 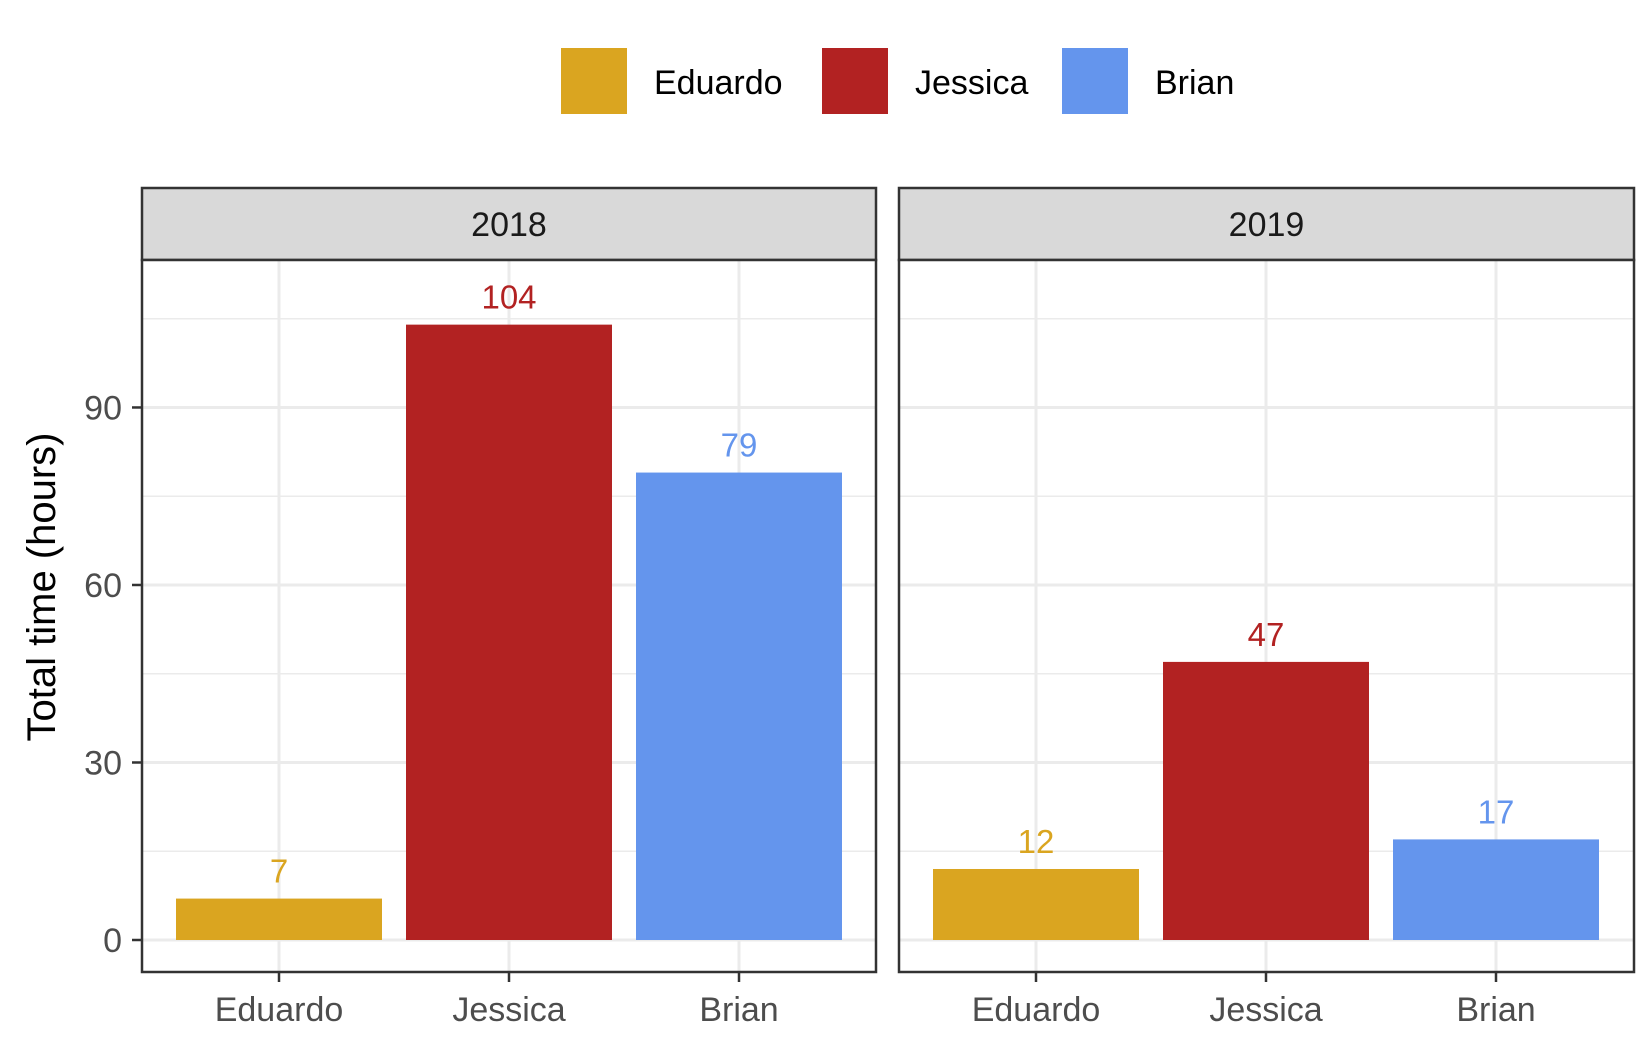 What do you see at coordinates (1266, 634) in the screenshot?
I see `bar-value-label: 47` at bounding box center [1266, 634].